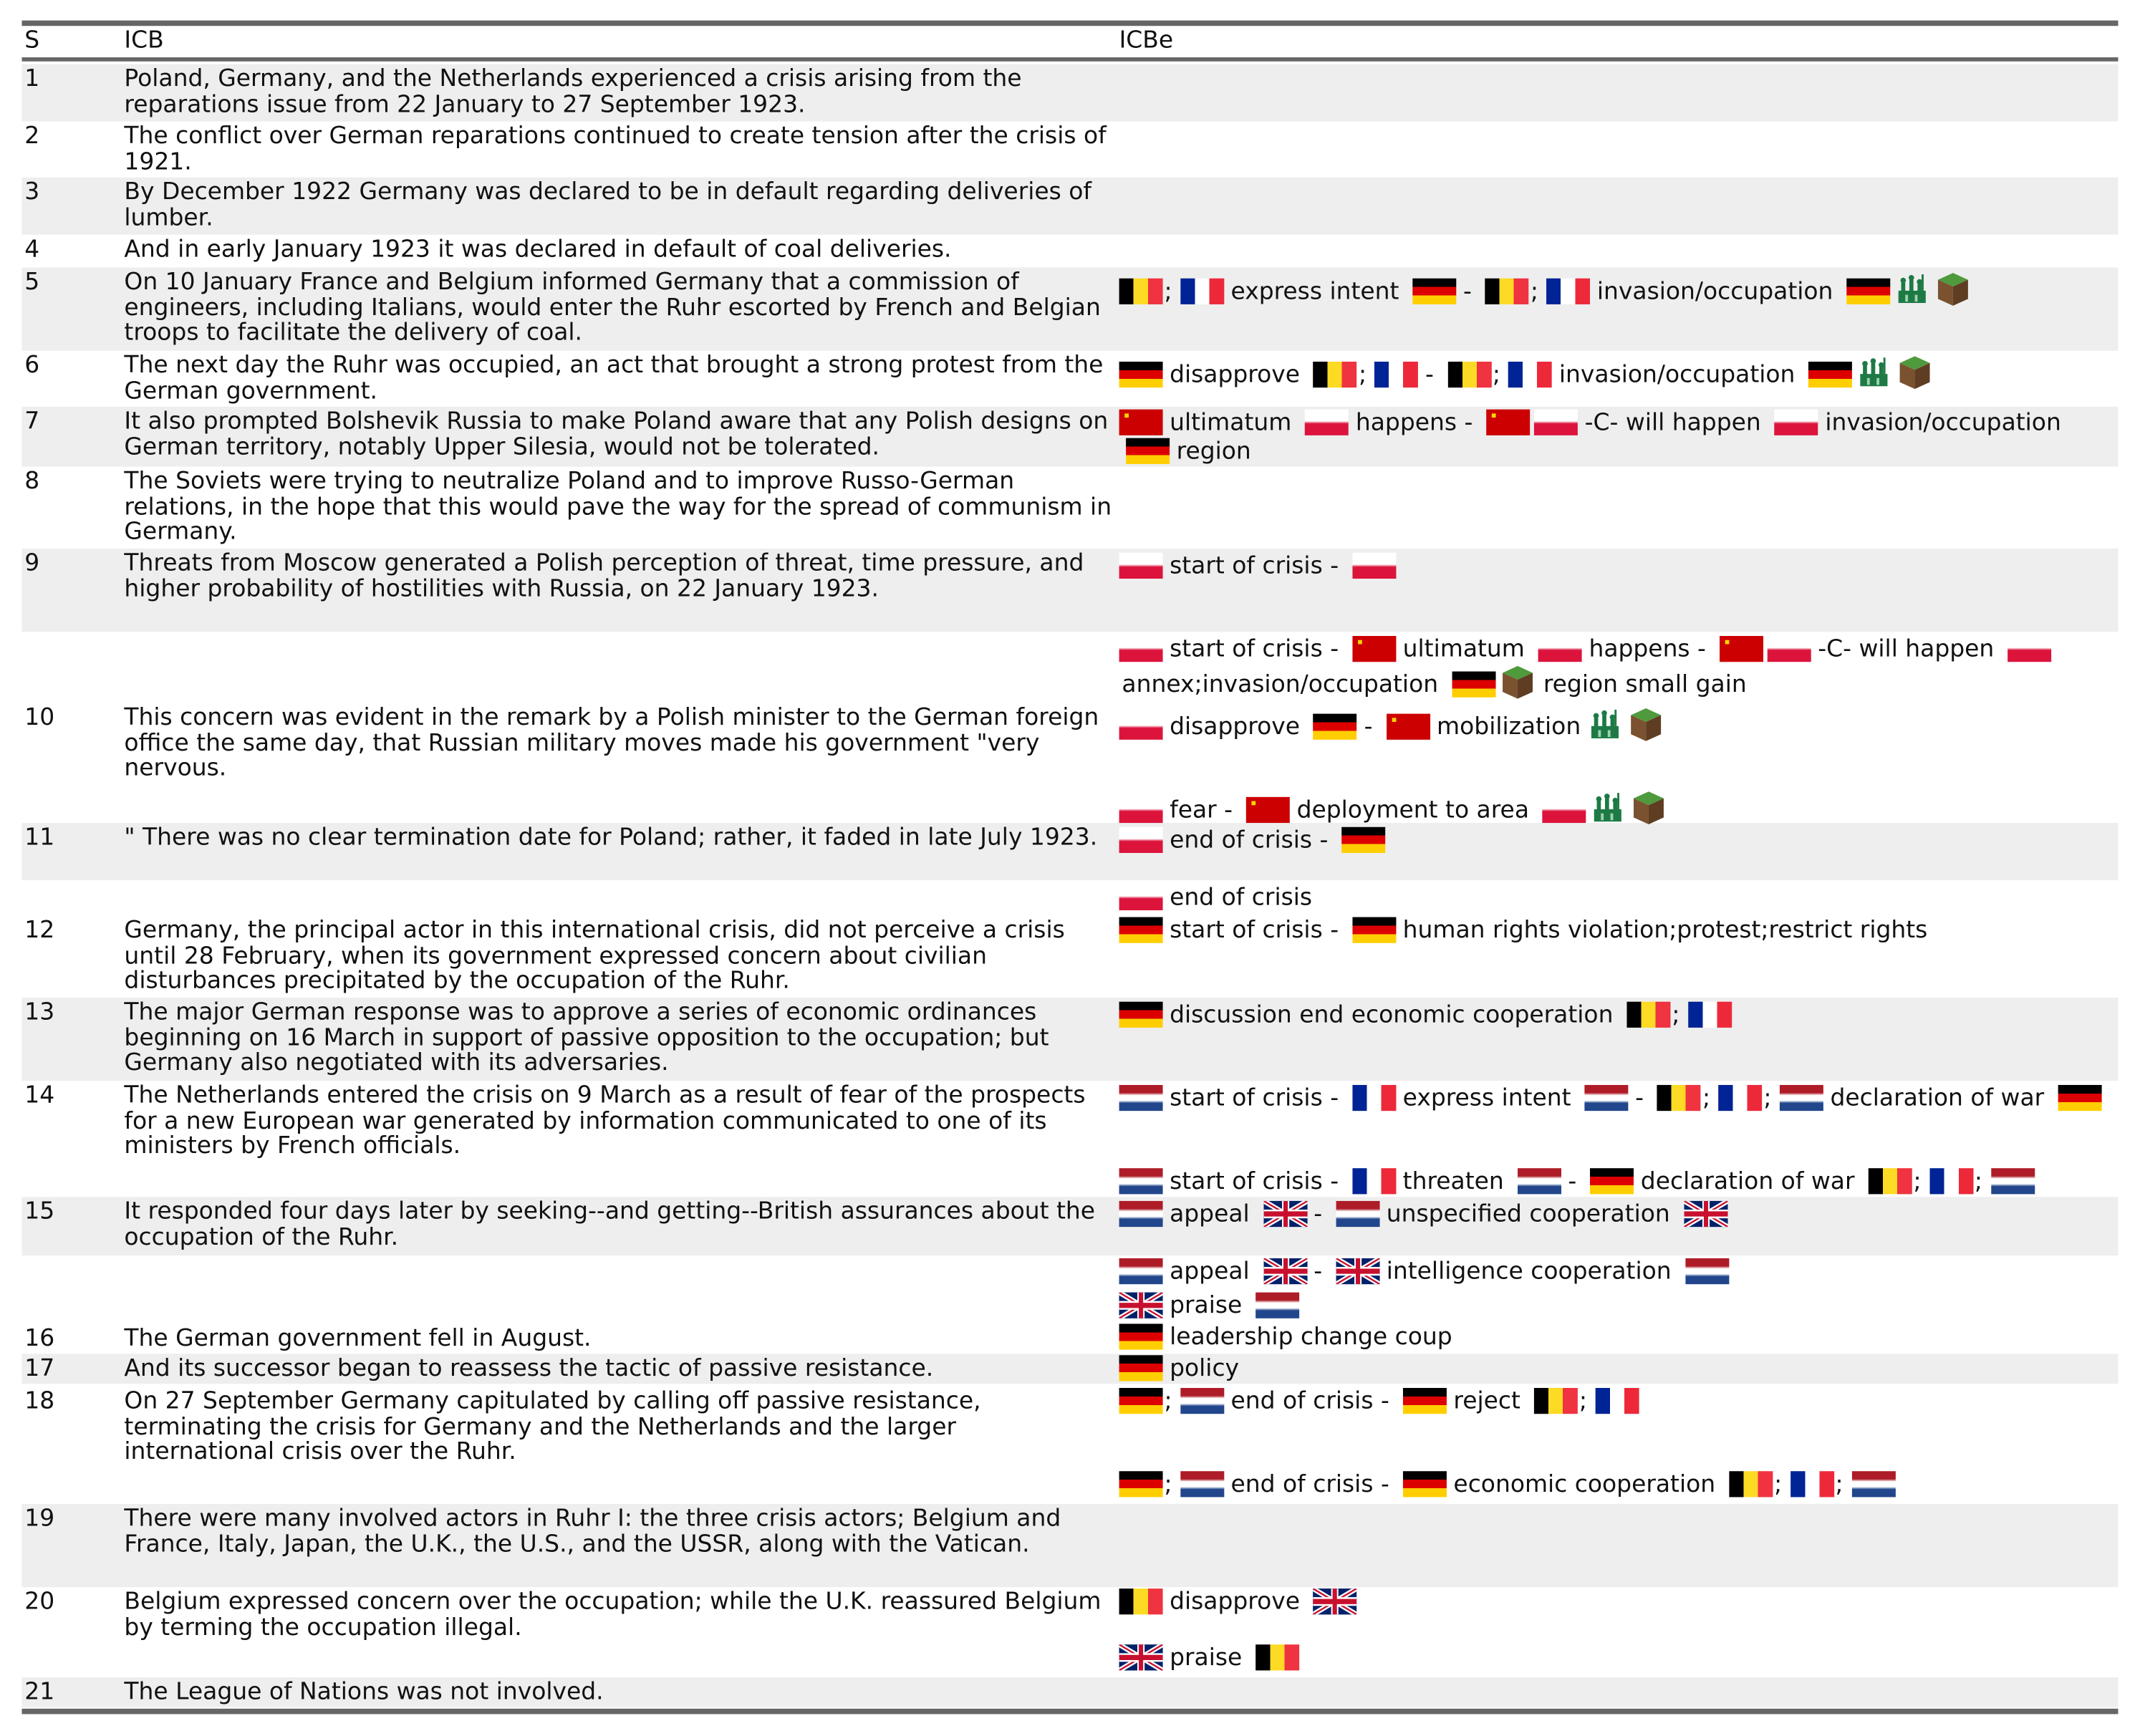 The image size is (2140, 1736). Describe the element at coordinates (32, 366) in the screenshot. I see `row-number: 6` at that location.